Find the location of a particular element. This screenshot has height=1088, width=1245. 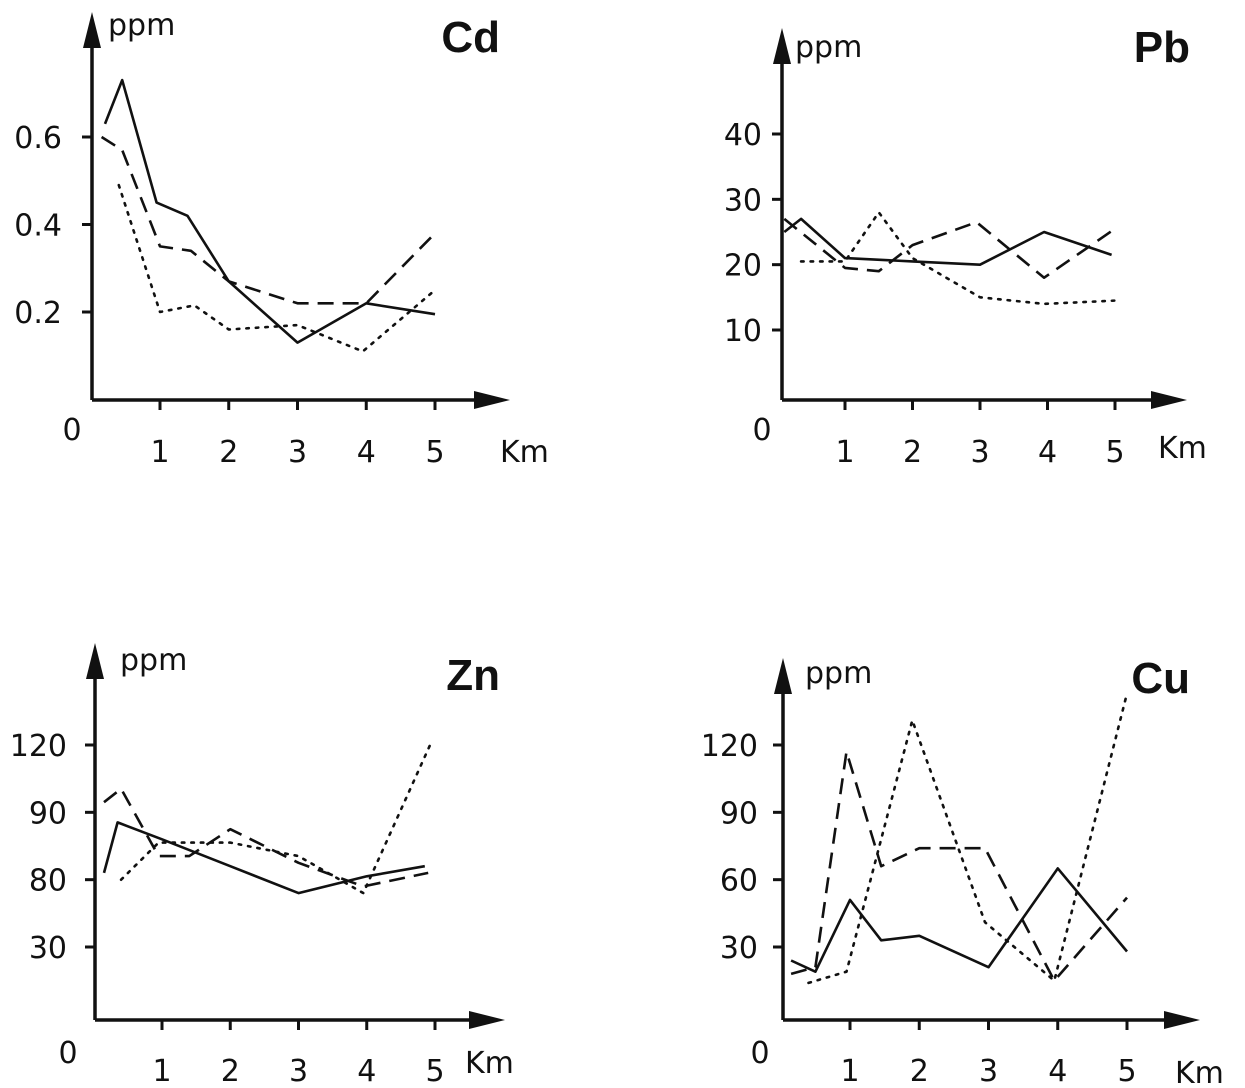

chart-title: Zn is located at coordinates (473, 675).